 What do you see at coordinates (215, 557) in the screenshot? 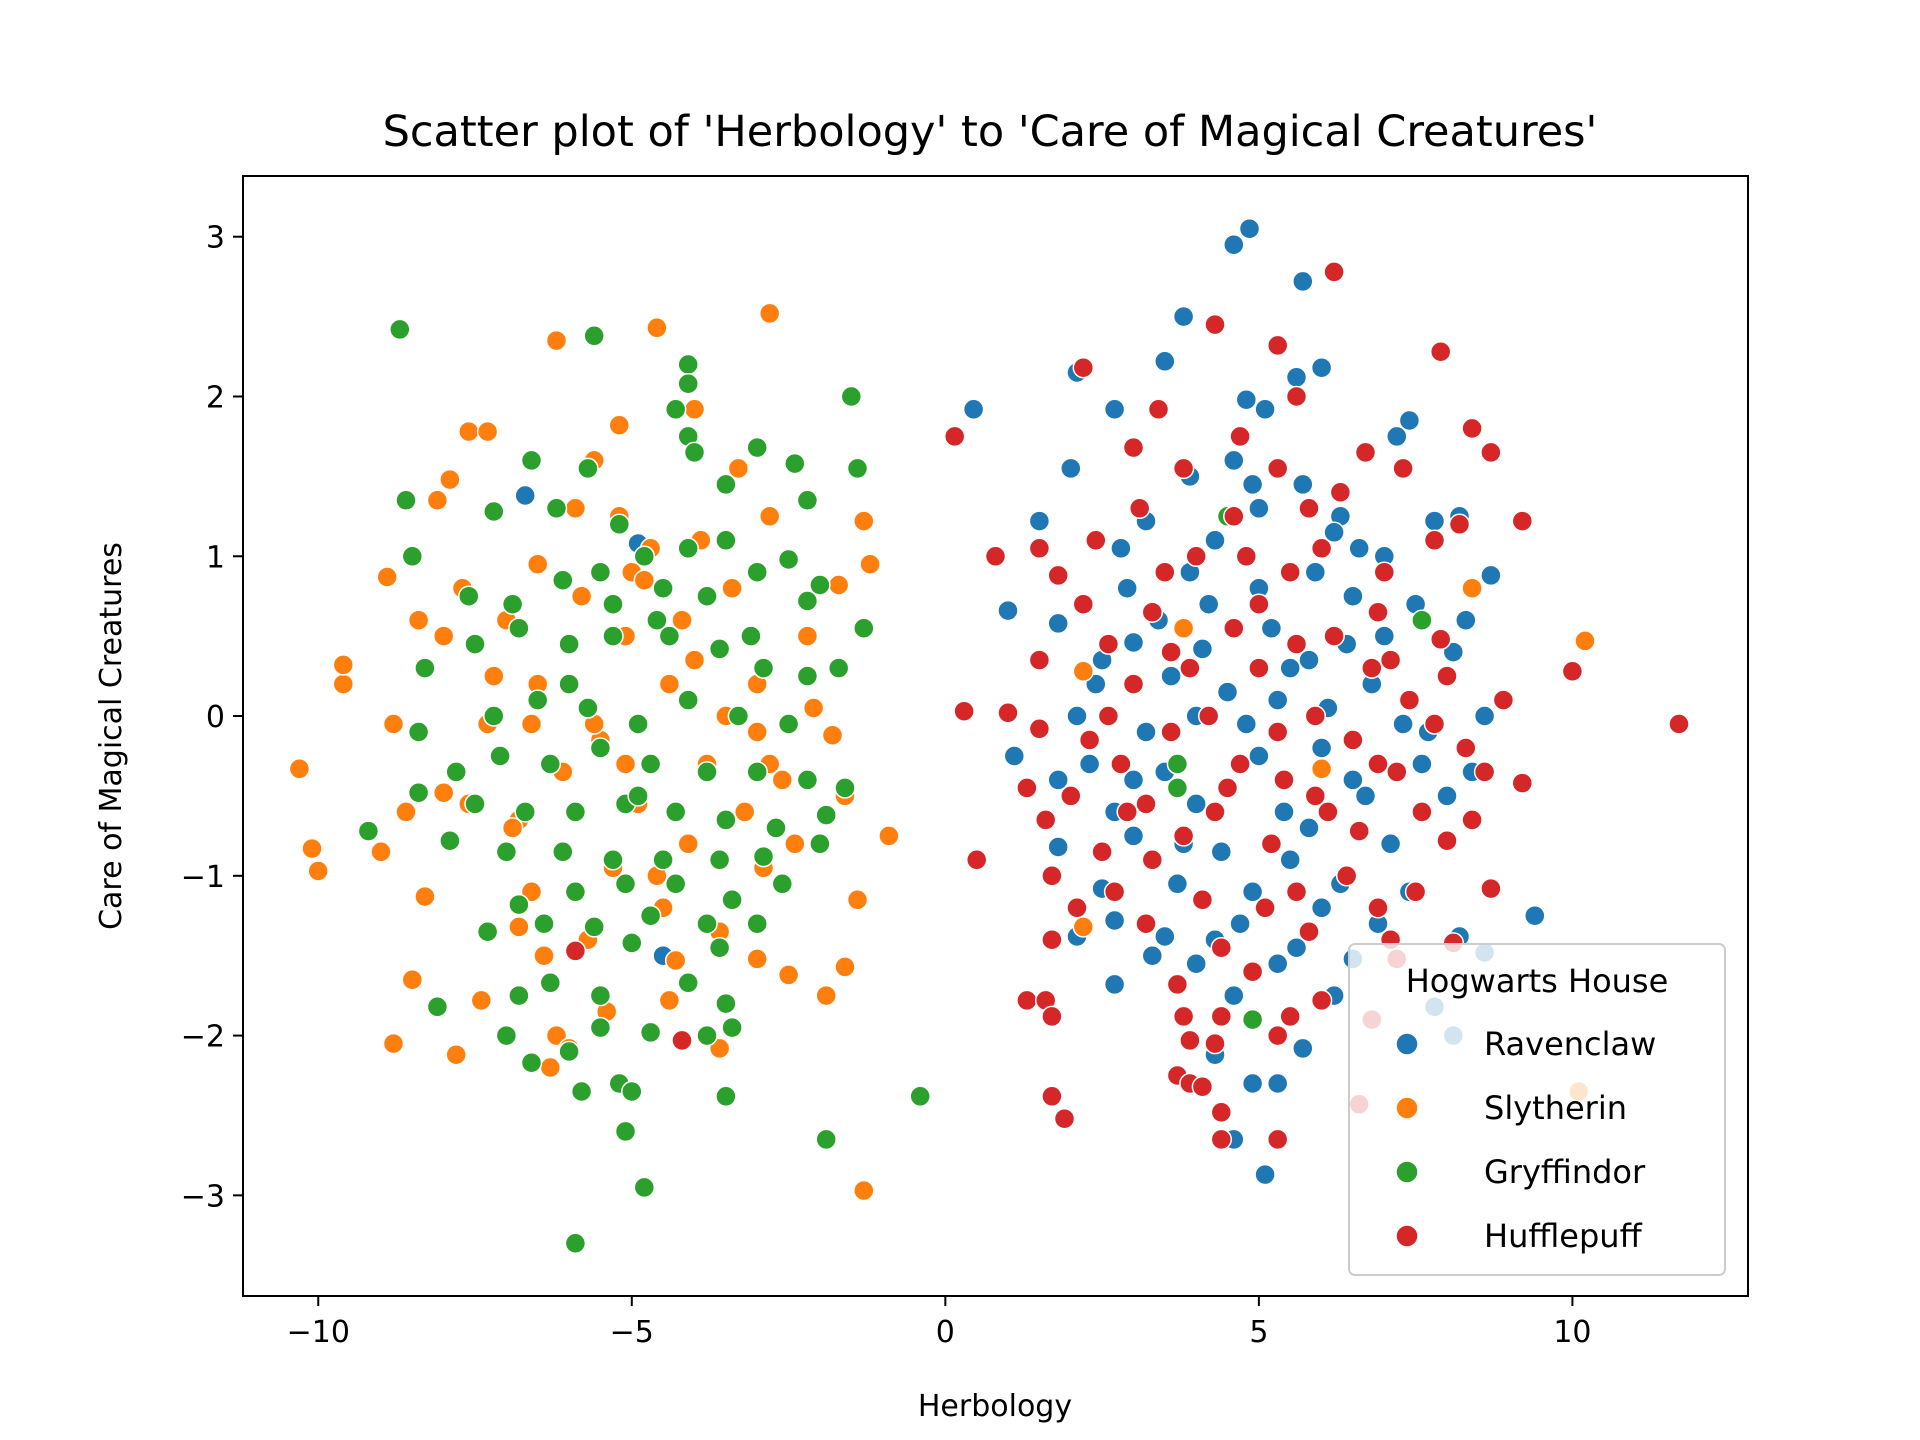
I see `y-tick-label: 1` at bounding box center [215, 557].